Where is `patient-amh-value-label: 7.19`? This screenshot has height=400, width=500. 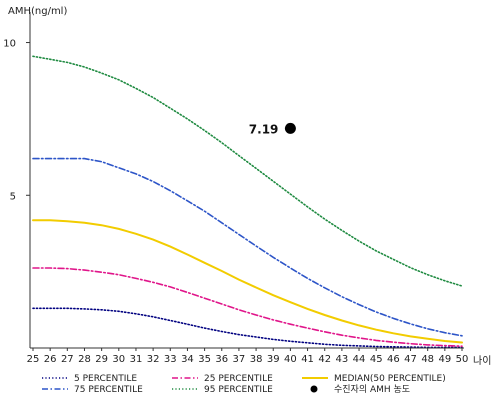 patient-amh-value-label: 7.19 is located at coordinates (264, 129).